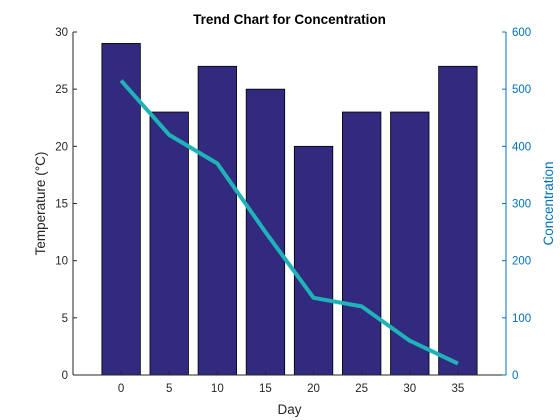  I want to click on right-y-tick-label: 500, so click(521, 90).